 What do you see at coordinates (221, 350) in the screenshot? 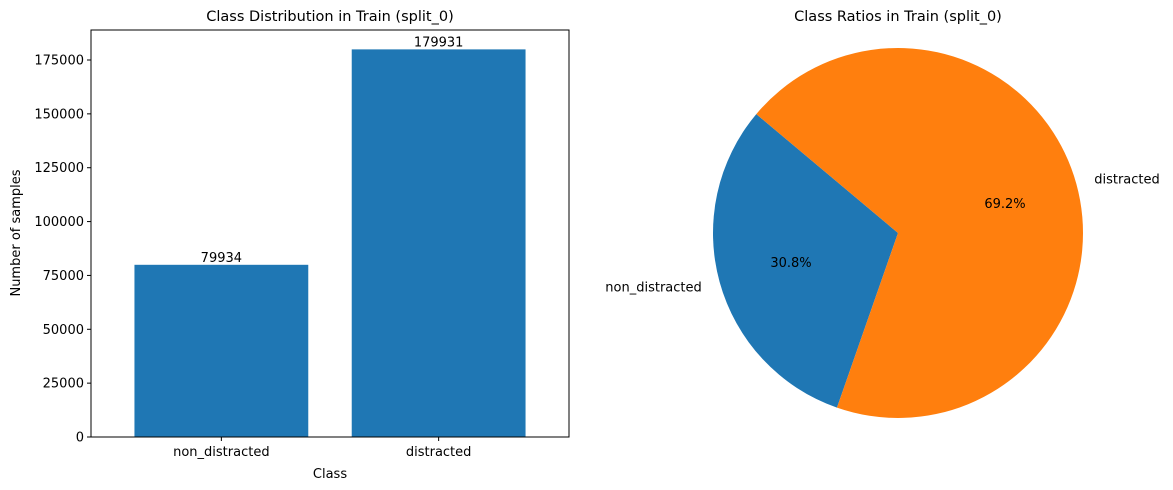
I see `bar-non_distracted` at bounding box center [221, 350].